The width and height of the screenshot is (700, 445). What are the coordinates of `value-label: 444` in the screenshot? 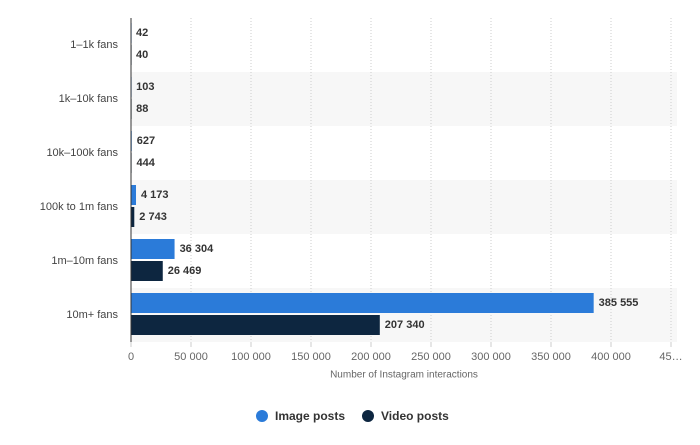 It's located at (146, 163).